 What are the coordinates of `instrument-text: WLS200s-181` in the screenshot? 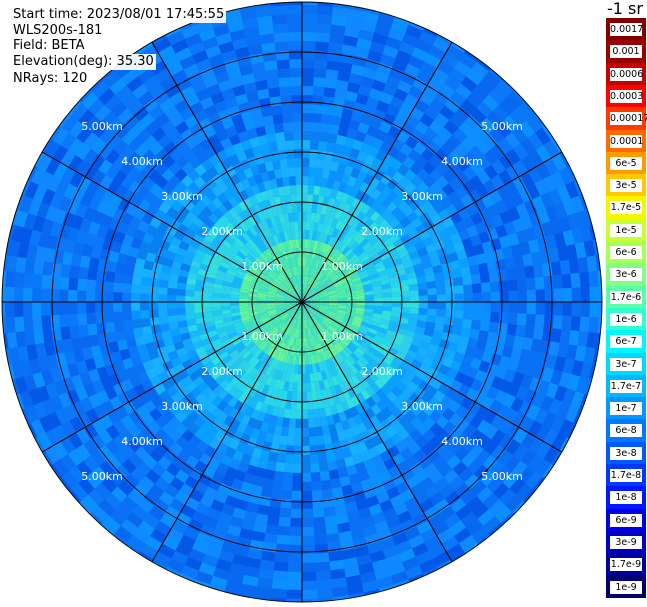 It's located at (58, 31).